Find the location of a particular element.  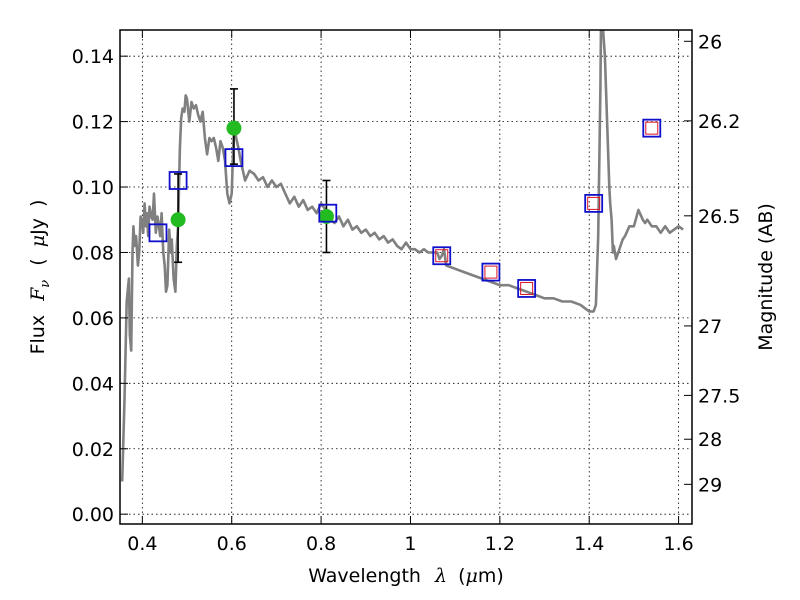

y2-tick-label: 26.2 is located at coordinates (719, 122).